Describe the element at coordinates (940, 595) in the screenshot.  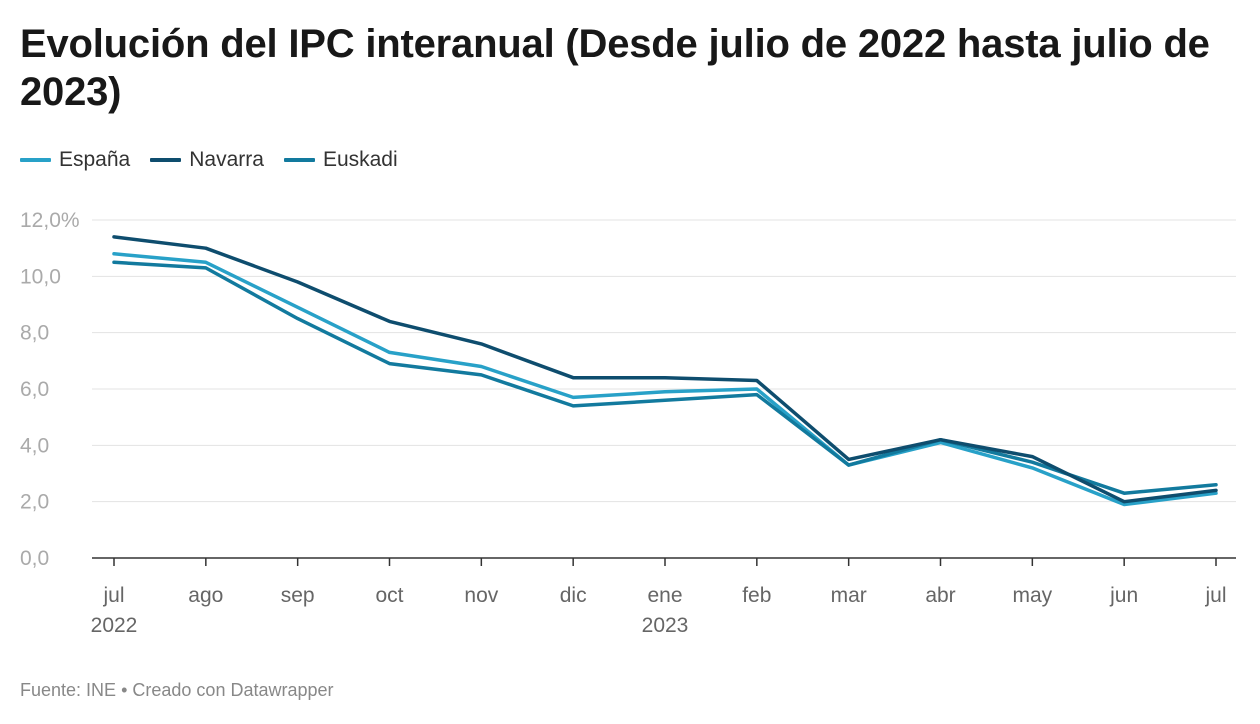
I see `x-tick-label: abr` at that location.